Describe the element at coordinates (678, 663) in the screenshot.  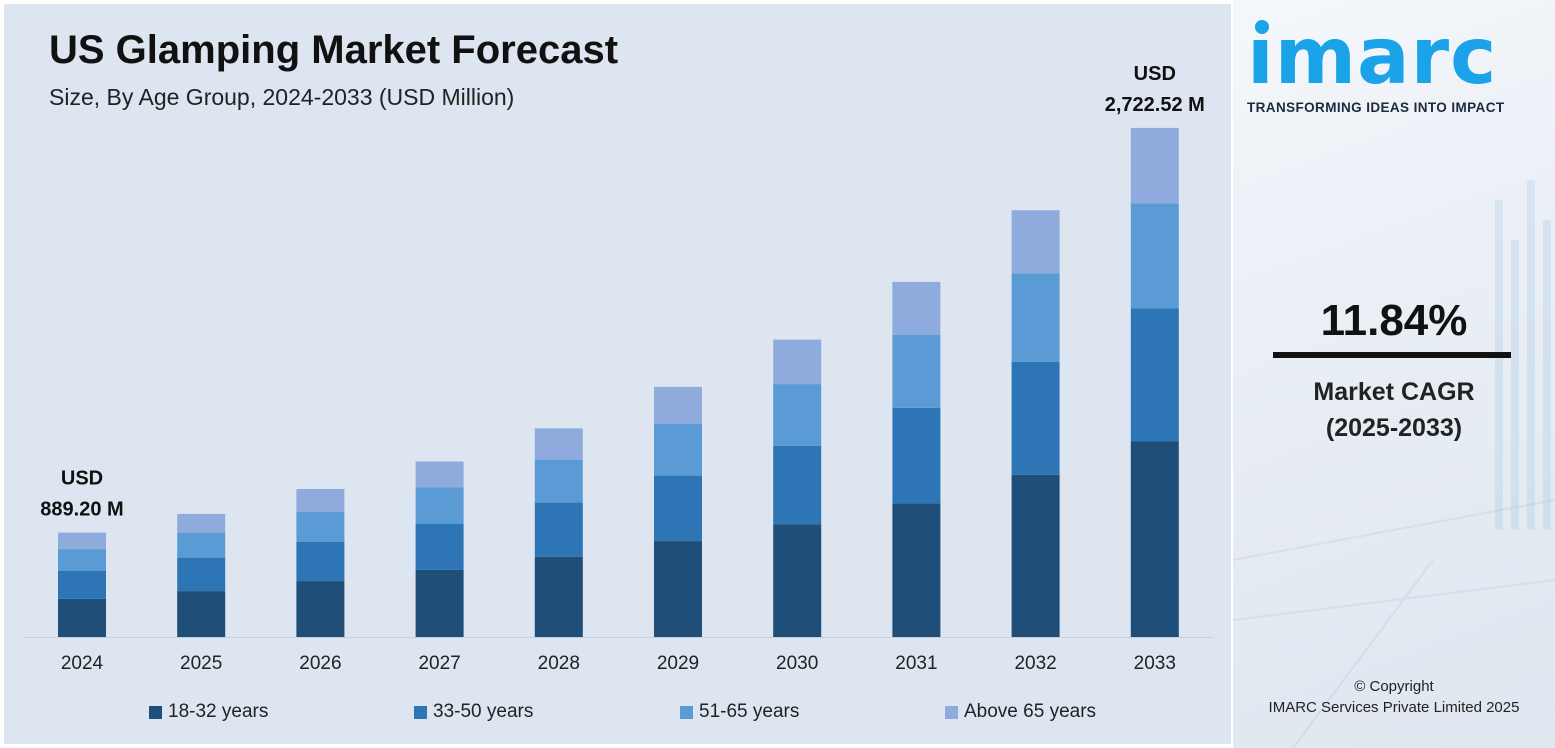
I see `x-tick-label: 2029` at that location.